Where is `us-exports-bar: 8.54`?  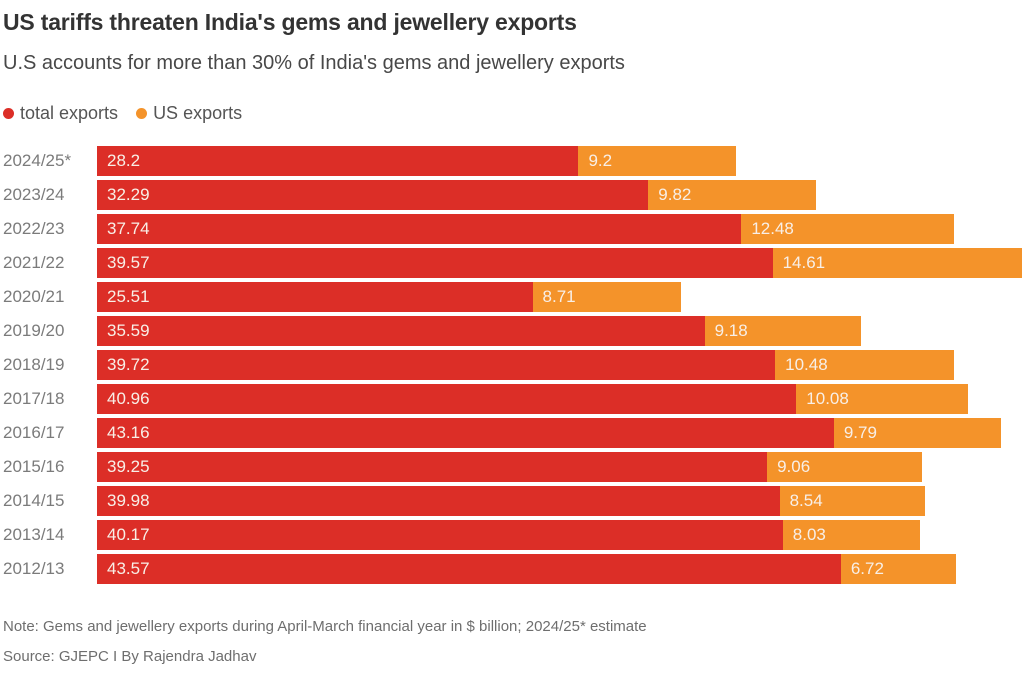 us-exports-bar: 8.54 is located at coordinates (852, 501).